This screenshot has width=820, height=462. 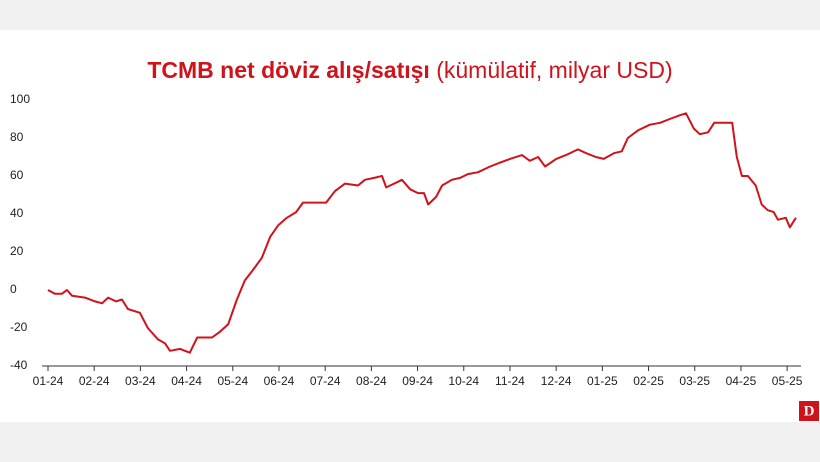 I want to click on x-tick-label: 09-24, so click(x=417, y=381).